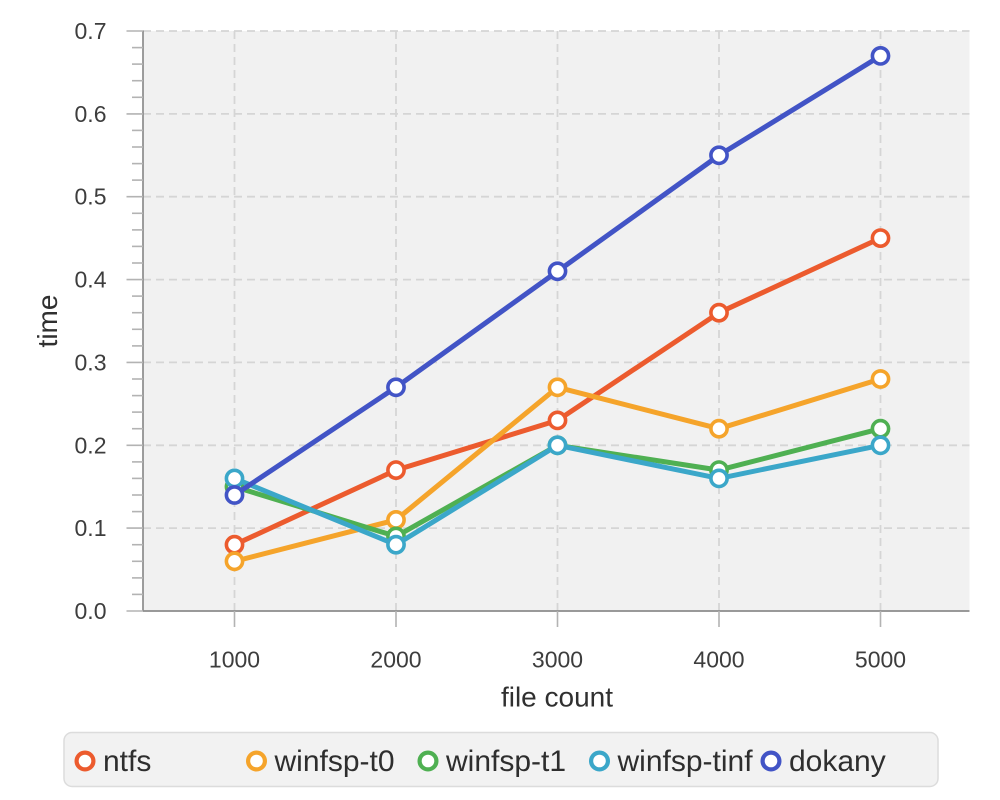 The image size is (1000, 800). What do you see at coordinates (557, 660) in the screenshot?
I see `svg-text: 3000` at bounding box center [557, 660].